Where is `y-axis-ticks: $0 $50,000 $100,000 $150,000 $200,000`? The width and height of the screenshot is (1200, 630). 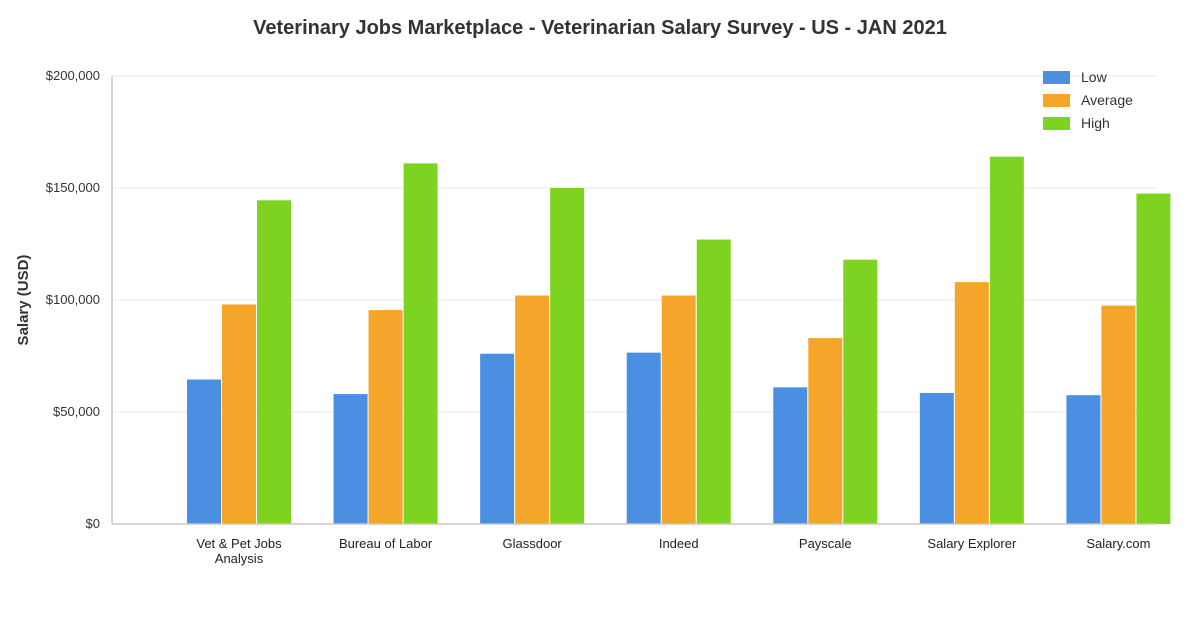 y-axis-ticks: $0 $50,000 $100,000 $150,000 $200,000 is located at coordinates (73, 299).